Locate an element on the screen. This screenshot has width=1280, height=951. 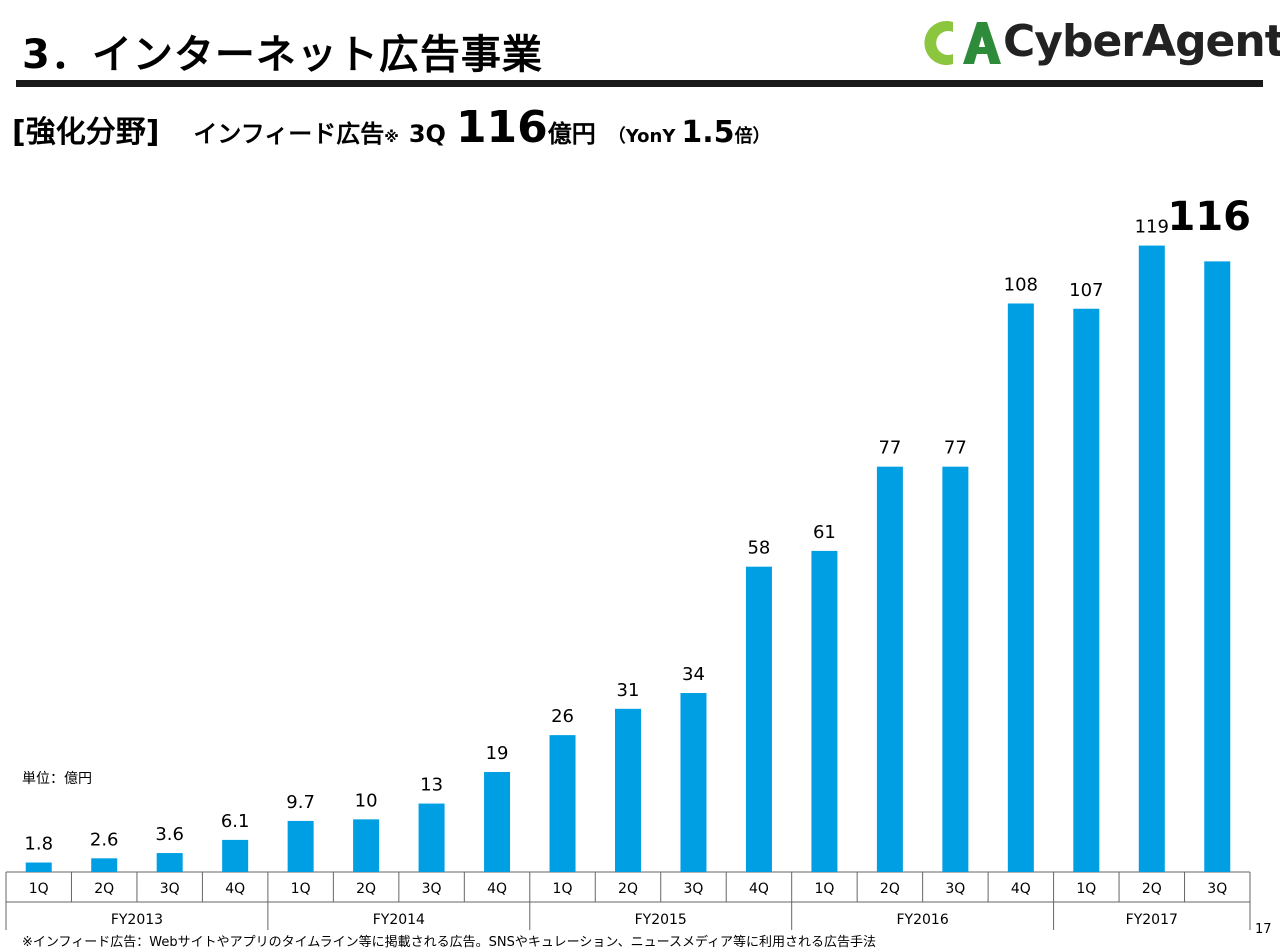
subtitle-multiplier-unit: 倍） is located at coordinates (752, 136).